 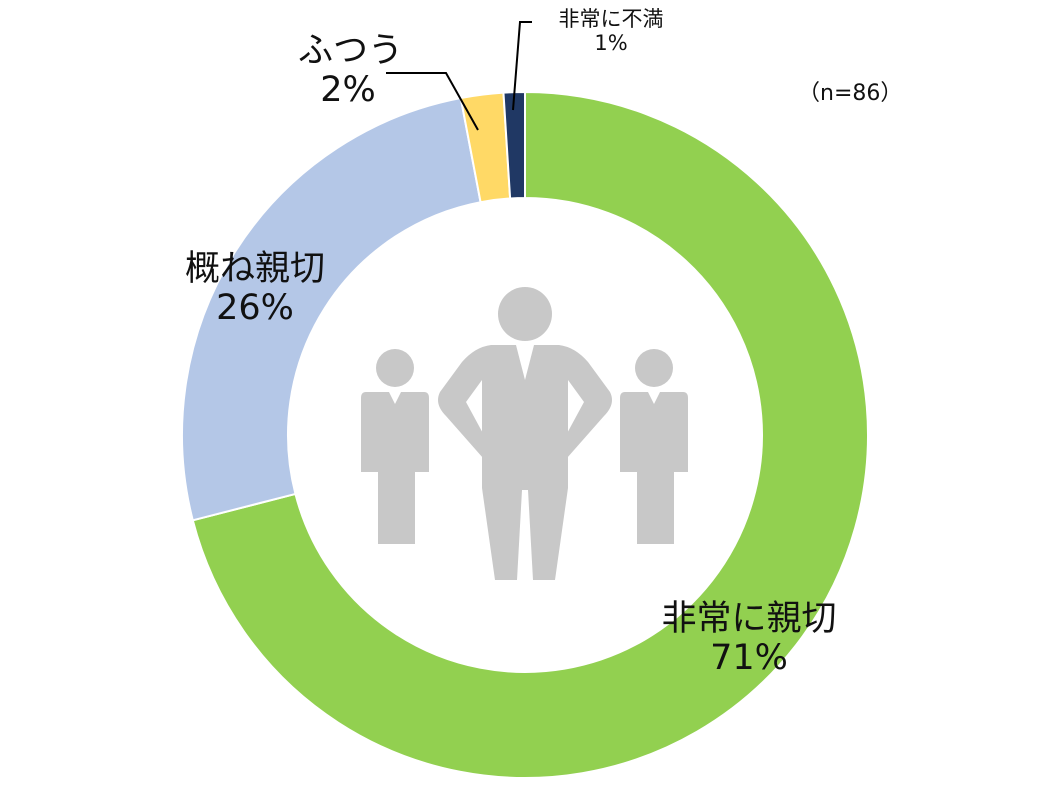 What do you see at coordinates (351, 51) in the screenshot?
I see `slice-category: ふつう` at bounding box center [351, 51].